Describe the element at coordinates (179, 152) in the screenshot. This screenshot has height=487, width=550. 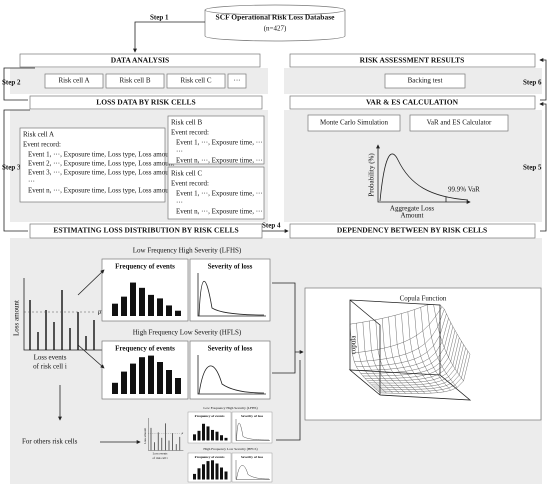
I see `event-line: ···` at that location.